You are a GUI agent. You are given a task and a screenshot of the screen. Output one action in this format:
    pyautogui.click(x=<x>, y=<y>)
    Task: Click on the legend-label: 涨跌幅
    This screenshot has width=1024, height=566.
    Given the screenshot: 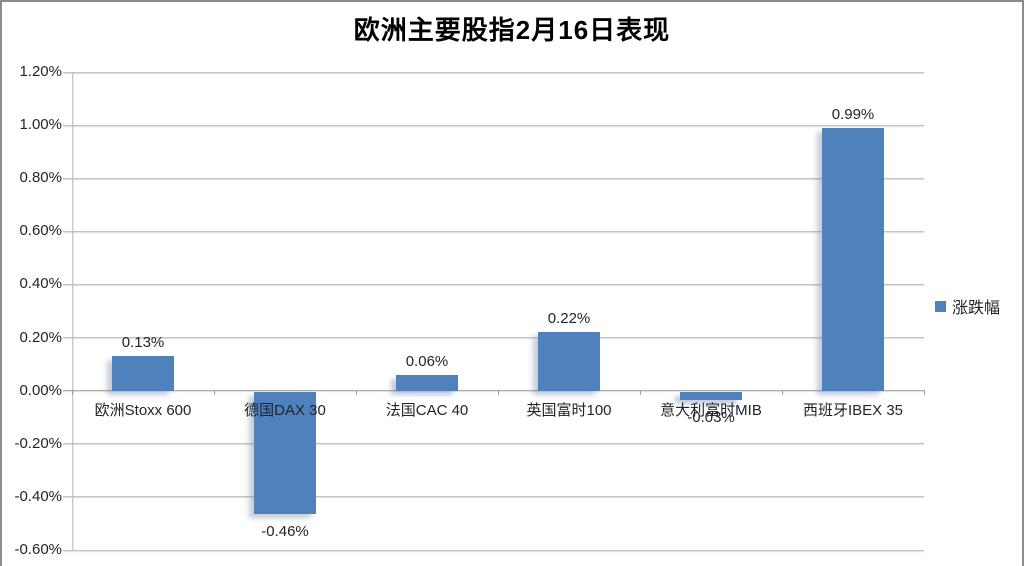 What is the action you would take?
    pyautogui.click(x=976, y=308)
    